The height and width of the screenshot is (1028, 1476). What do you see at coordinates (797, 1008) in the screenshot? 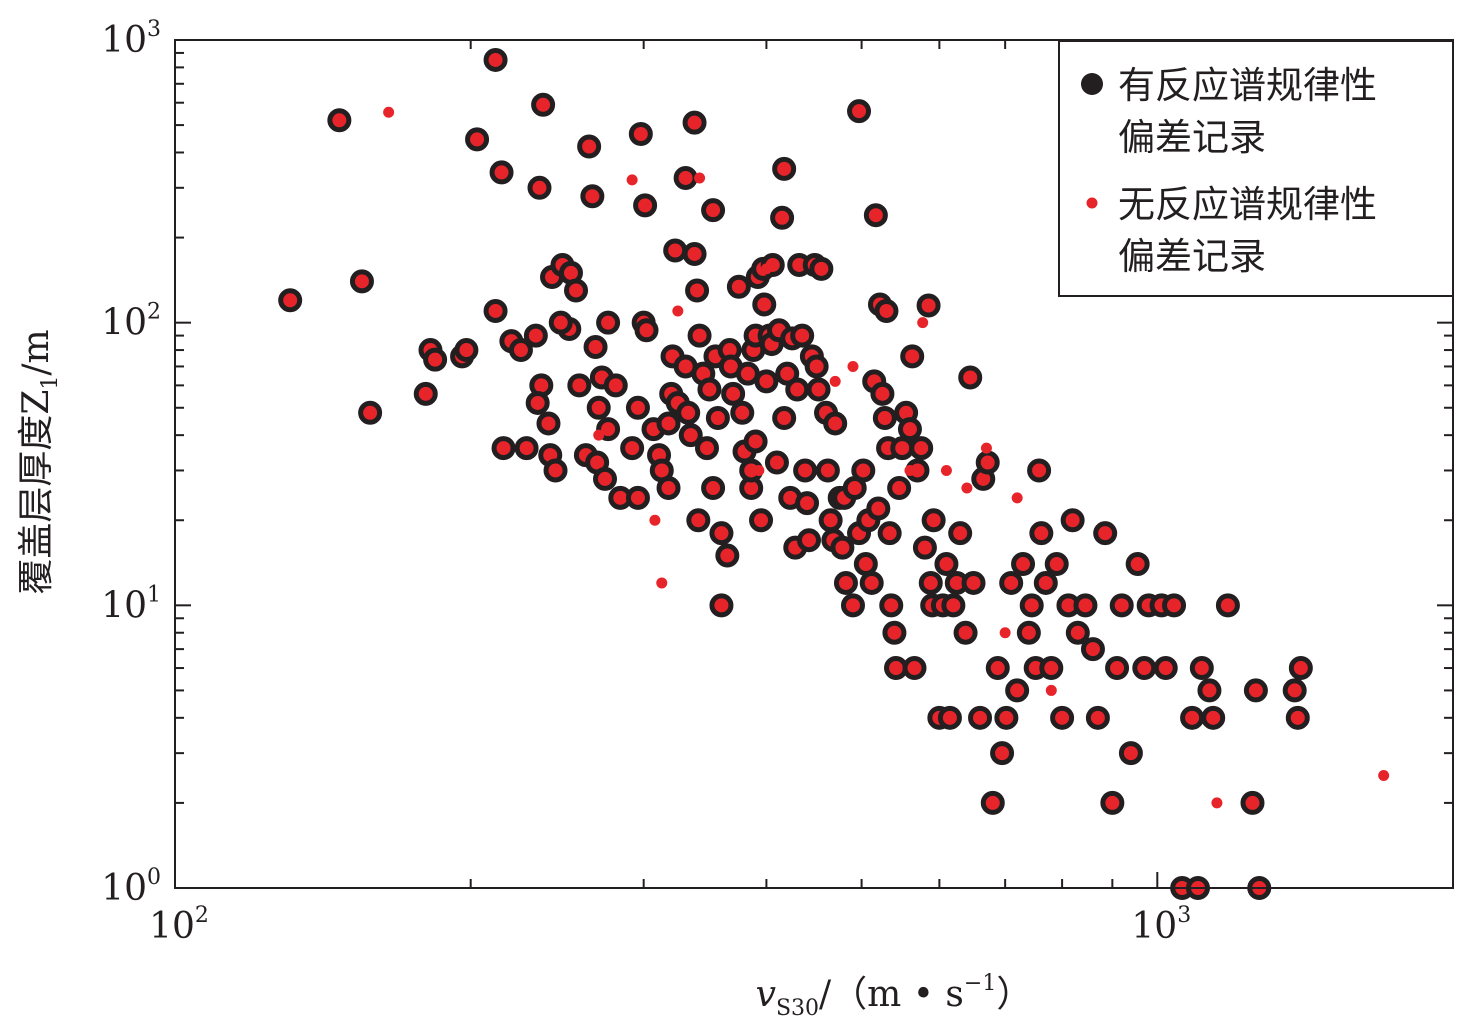
I see `x-label-sub: S30` at bounding box center [797, 1008].